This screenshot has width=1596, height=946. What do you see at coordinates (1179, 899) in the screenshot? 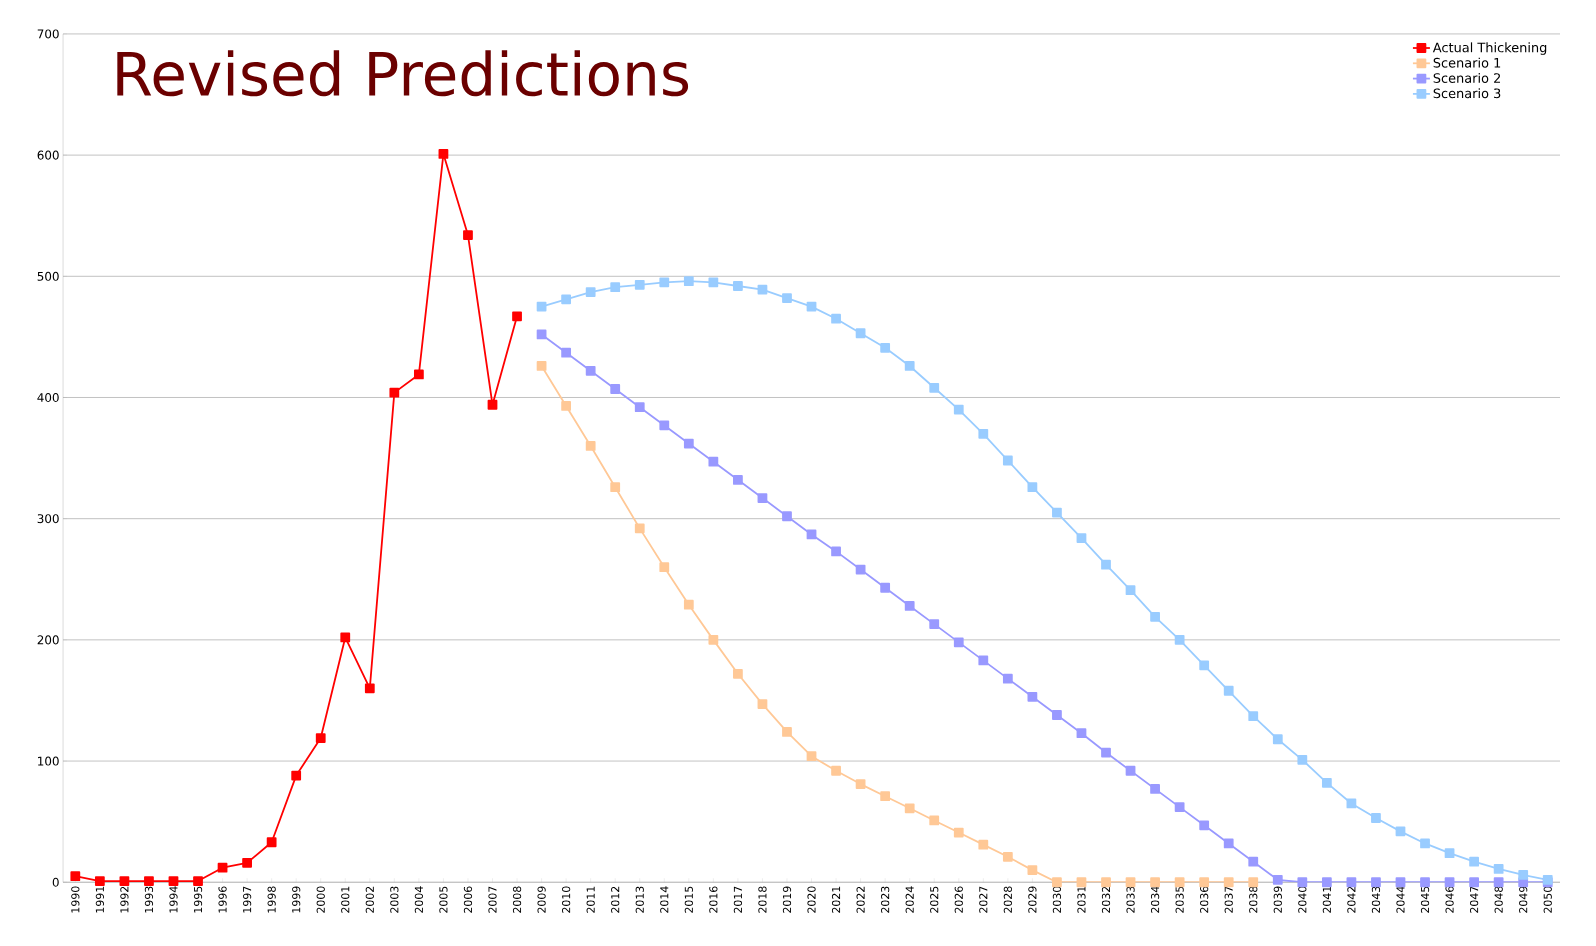
I see `x-tick-label: 2035` at bounding box center [1179, 899].